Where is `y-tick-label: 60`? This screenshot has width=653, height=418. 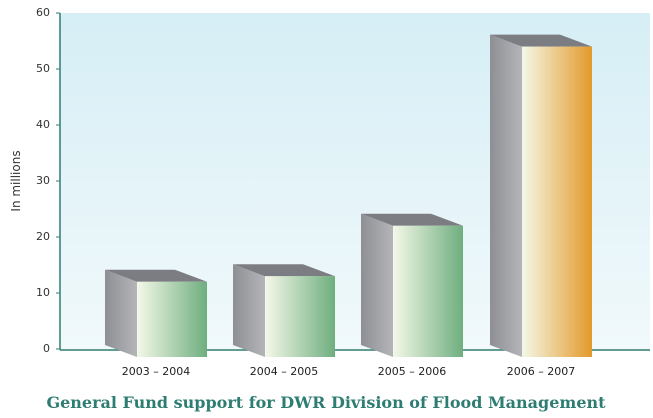 y-tick-label: 60 is located at coordinates (43, 12).